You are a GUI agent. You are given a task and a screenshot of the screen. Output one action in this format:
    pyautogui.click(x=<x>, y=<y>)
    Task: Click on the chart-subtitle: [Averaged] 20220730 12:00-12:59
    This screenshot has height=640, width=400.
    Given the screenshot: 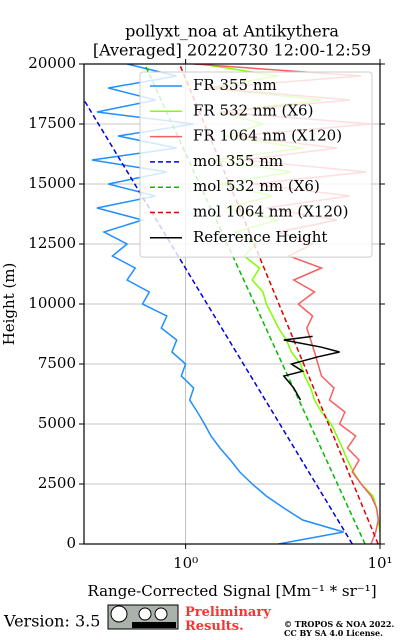 What is the action you would take?
    pyautogui.click(x=232, y=50)
    